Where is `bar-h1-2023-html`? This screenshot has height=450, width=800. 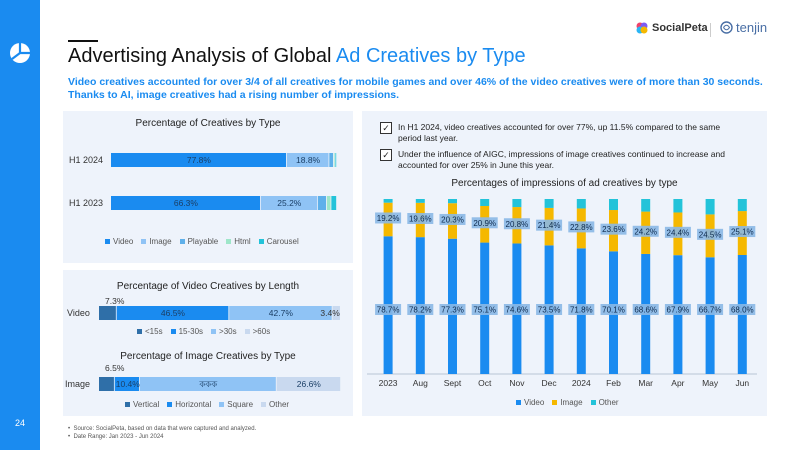
bar-h1-2023-html is located at coordinates (328, 203).